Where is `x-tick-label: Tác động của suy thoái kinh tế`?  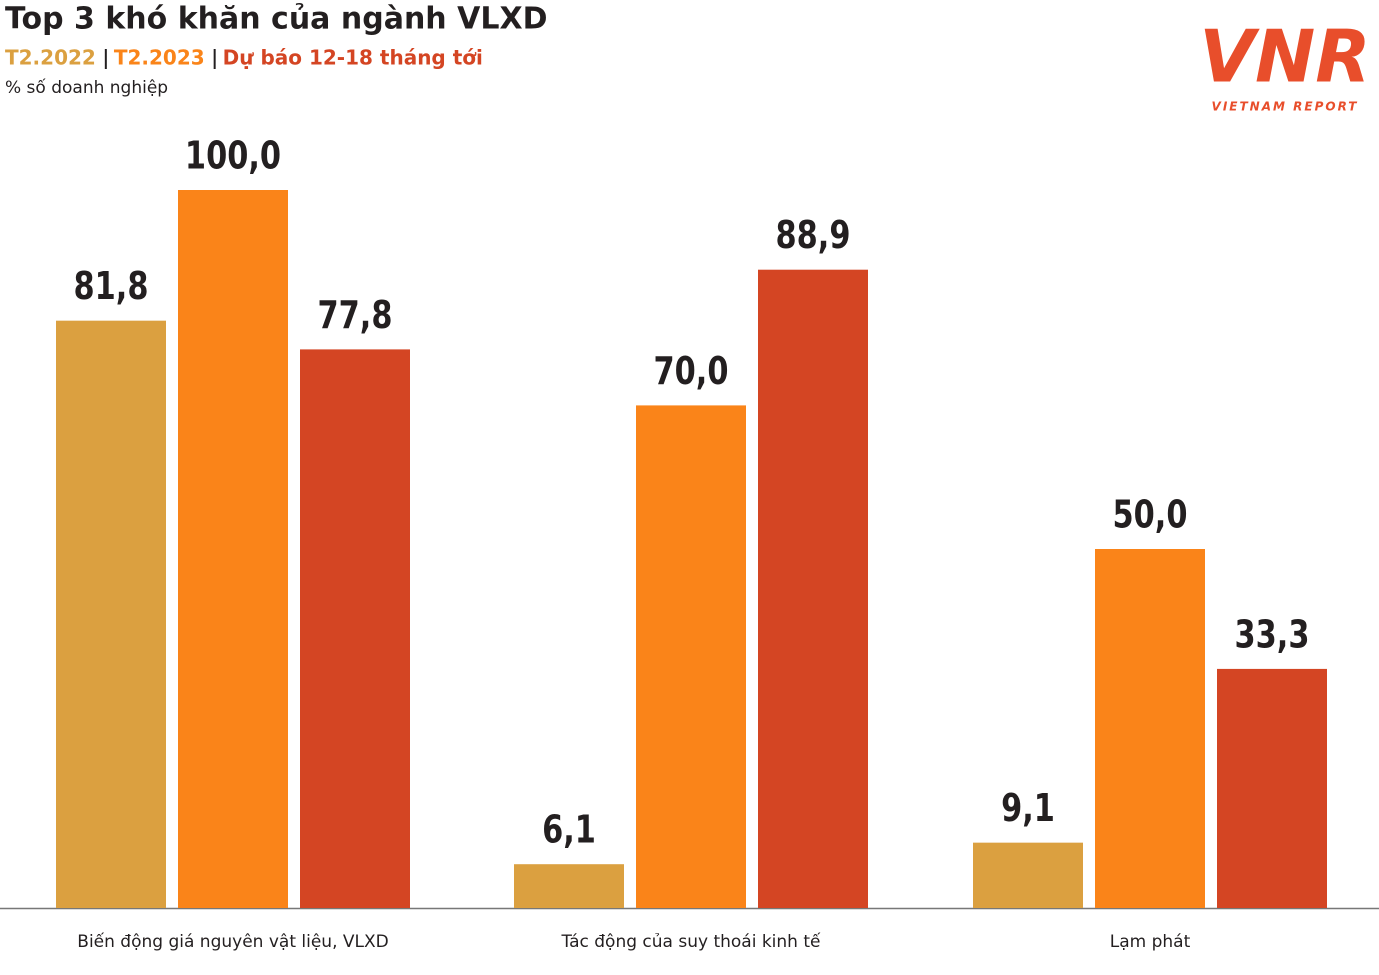
x-tick-label: Tác động của suy thoái kinh tế is located at coordinates (691, 941).